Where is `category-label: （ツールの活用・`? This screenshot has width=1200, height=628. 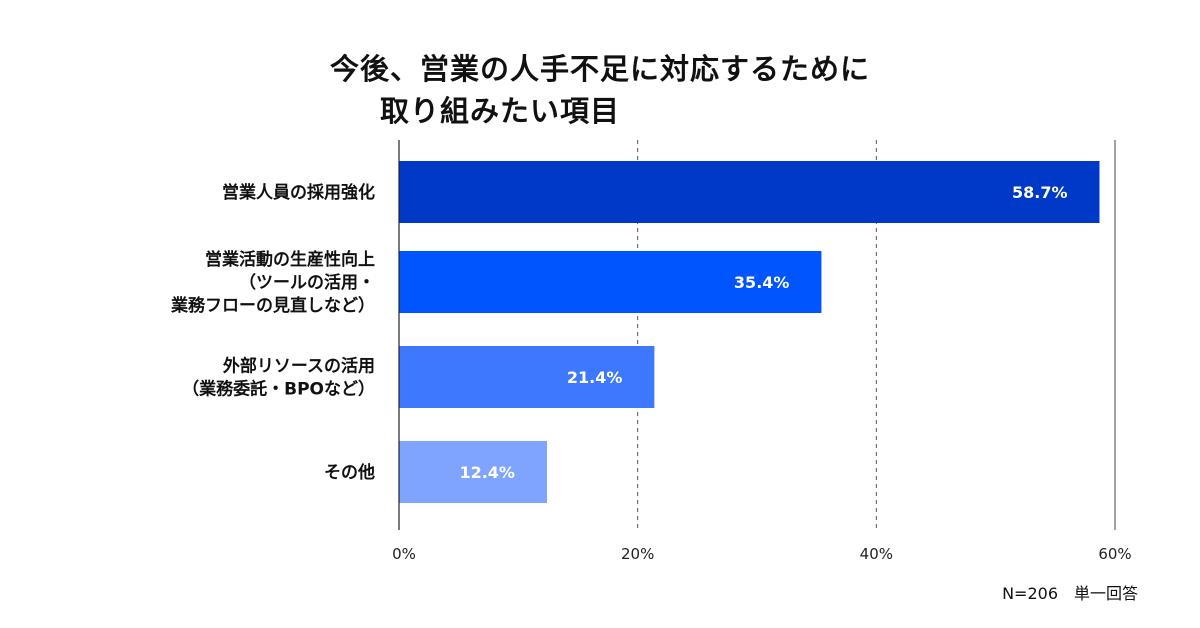 category-label: （ツールの活用・ is located at coordinates (307, 282).